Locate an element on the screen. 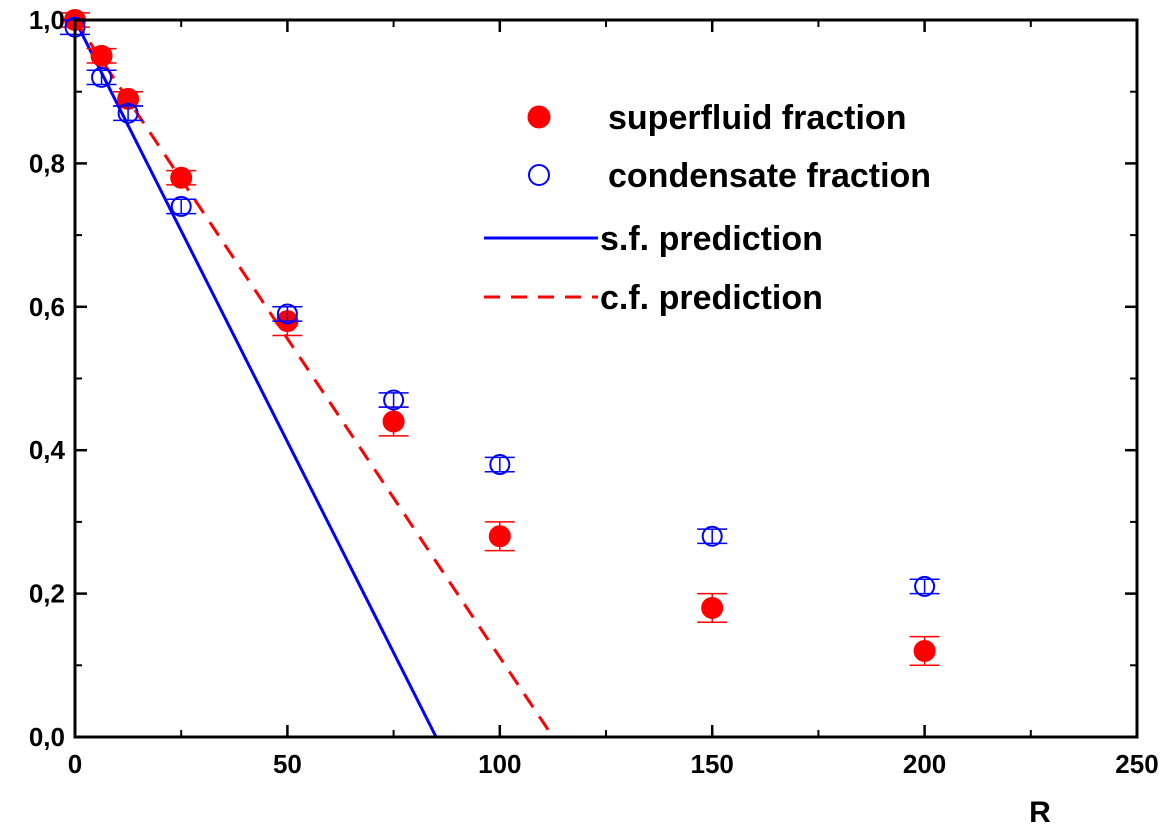 This screenshot has height=833, width=1169. legend-label: s.f. prediction is located at coordinates (711, 239).